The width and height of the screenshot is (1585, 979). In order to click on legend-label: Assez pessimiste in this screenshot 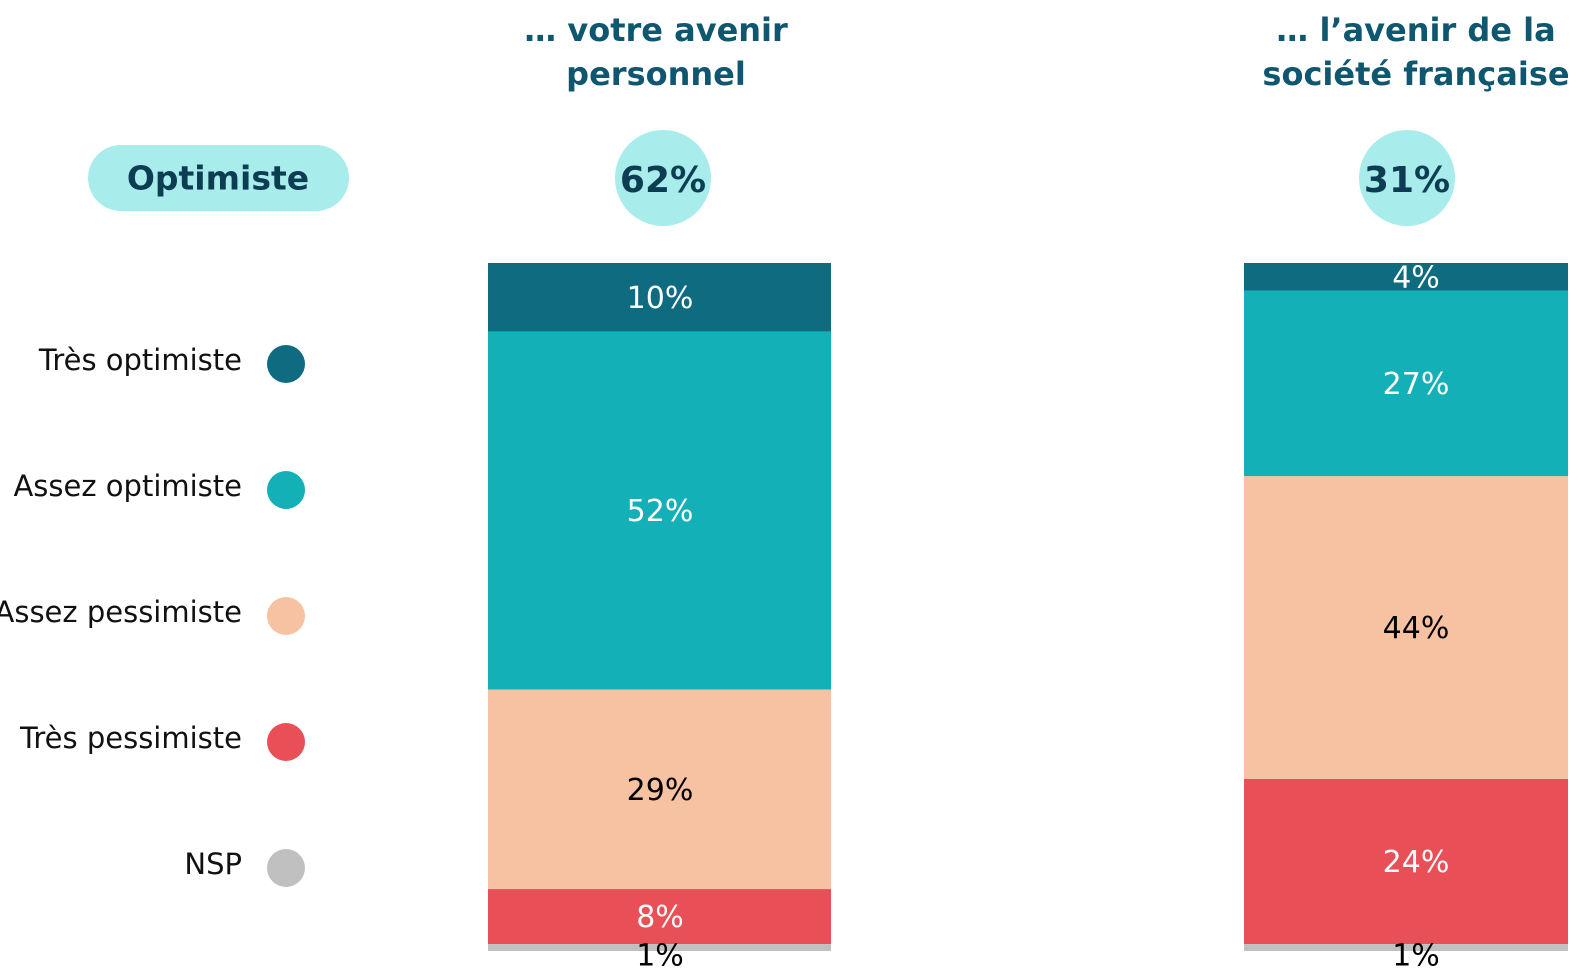, I will do `click(121, 612)`.